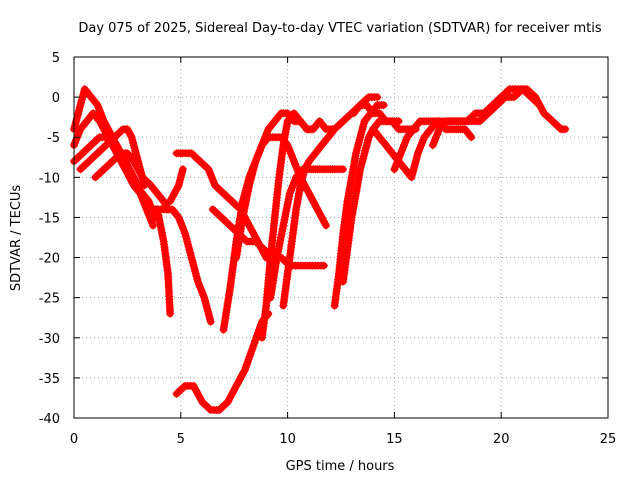  Describe the element at coordinates (56, 98) in the screenshot. I see `y-tick-label: 0` at that location.